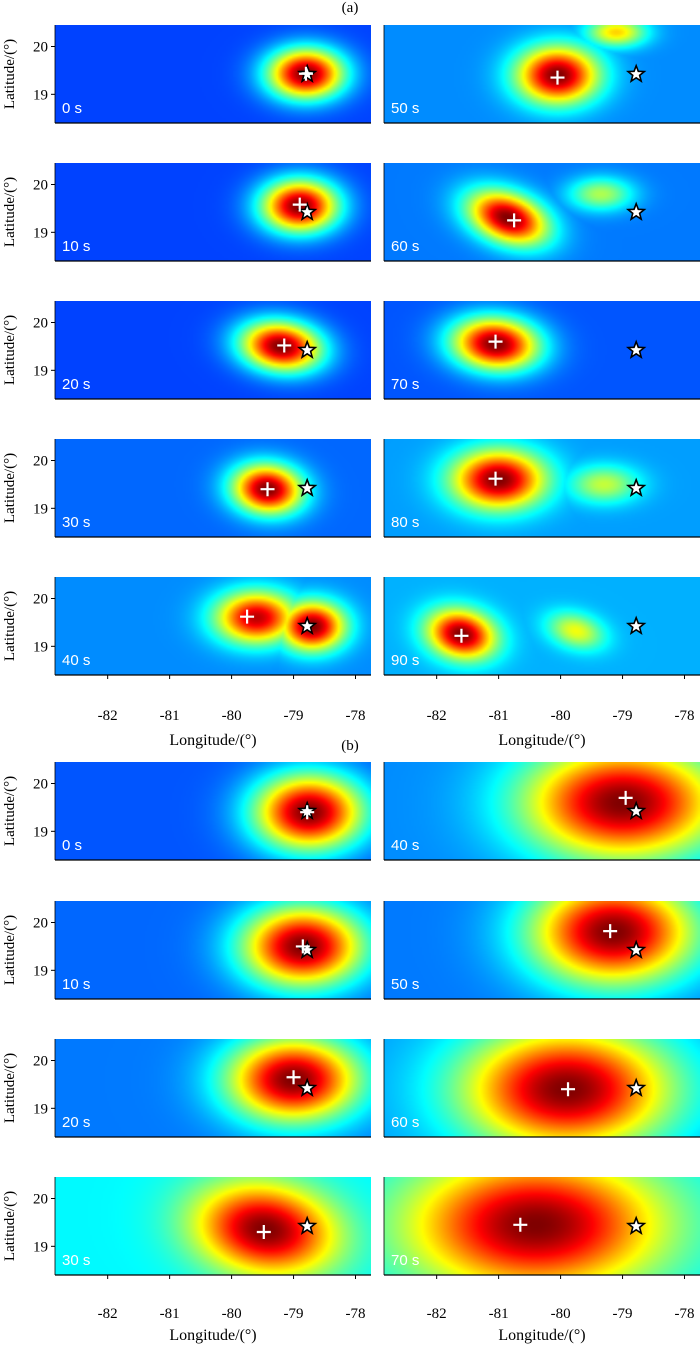  I want to click on subplot: 70 s, so click(541, 350).